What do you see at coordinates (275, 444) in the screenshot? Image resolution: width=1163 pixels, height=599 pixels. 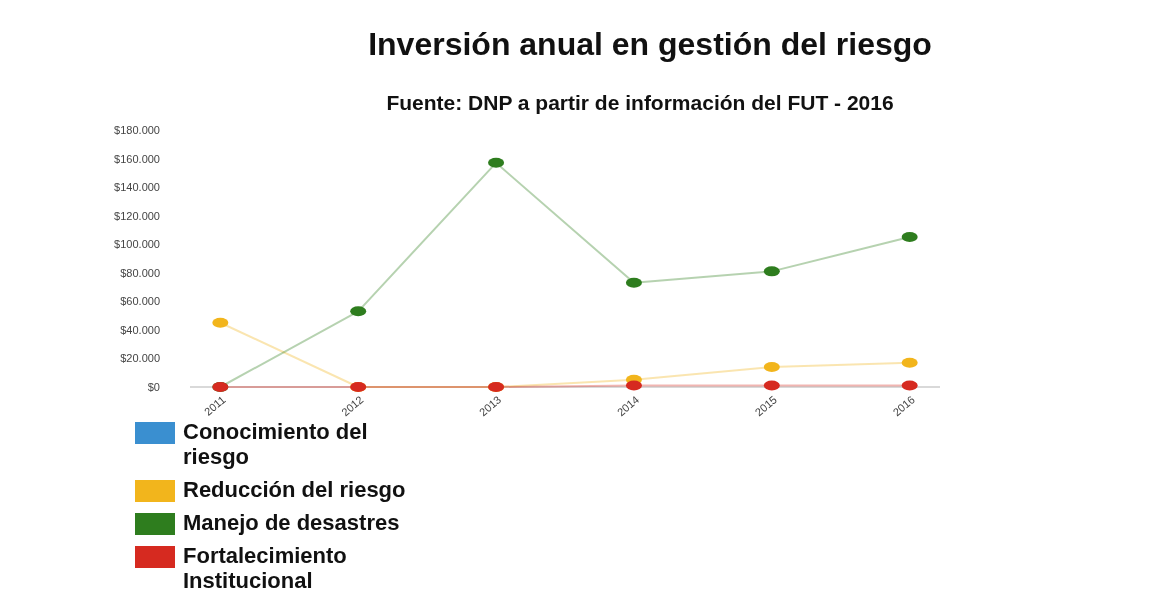 I see `legend-label: Conocimiento del riesgo` at bounding box center [275, 444].